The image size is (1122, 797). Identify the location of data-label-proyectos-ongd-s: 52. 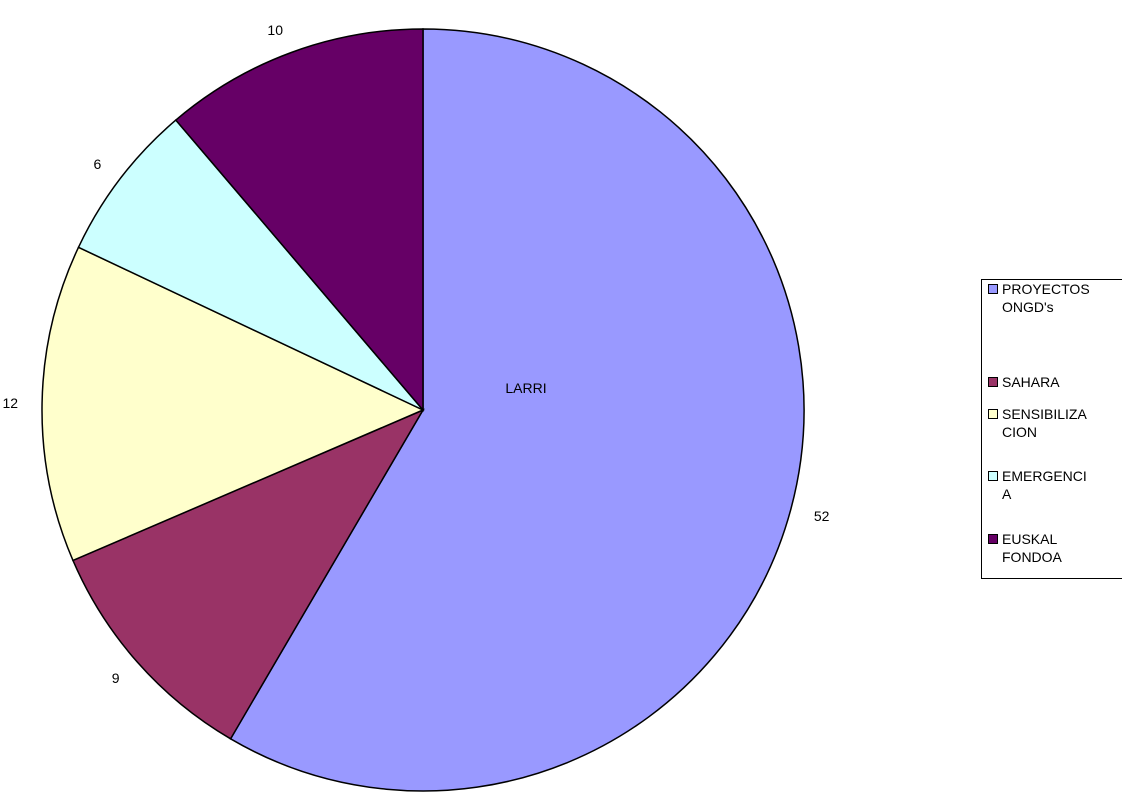
(822, 516).